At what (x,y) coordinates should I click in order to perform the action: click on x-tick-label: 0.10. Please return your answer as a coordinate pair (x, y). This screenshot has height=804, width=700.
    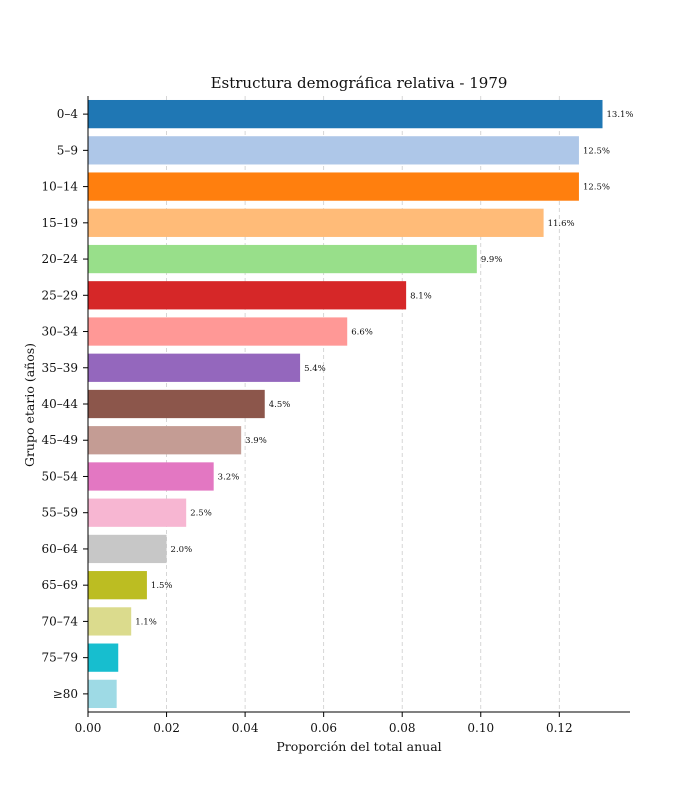
    Looking at the image, I should click on (480, 728).